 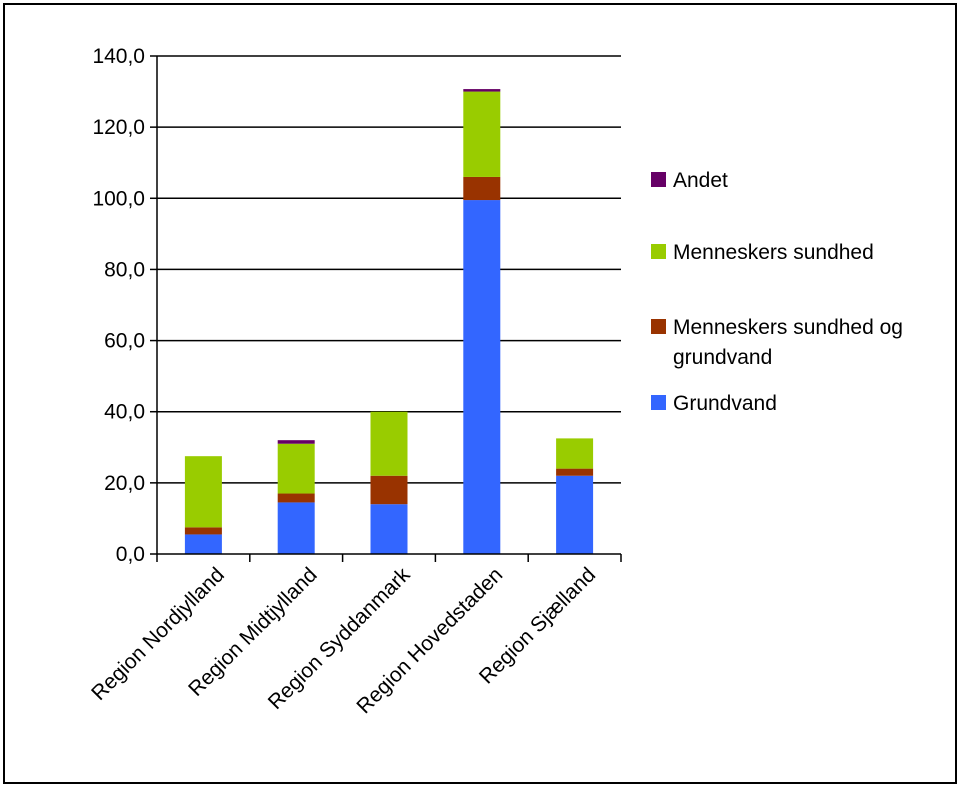 What do you see at coordinates (773, 252) in the screenshot?
I see `legend-label: Menneskers sundhed` at bounding box center [773, 252].